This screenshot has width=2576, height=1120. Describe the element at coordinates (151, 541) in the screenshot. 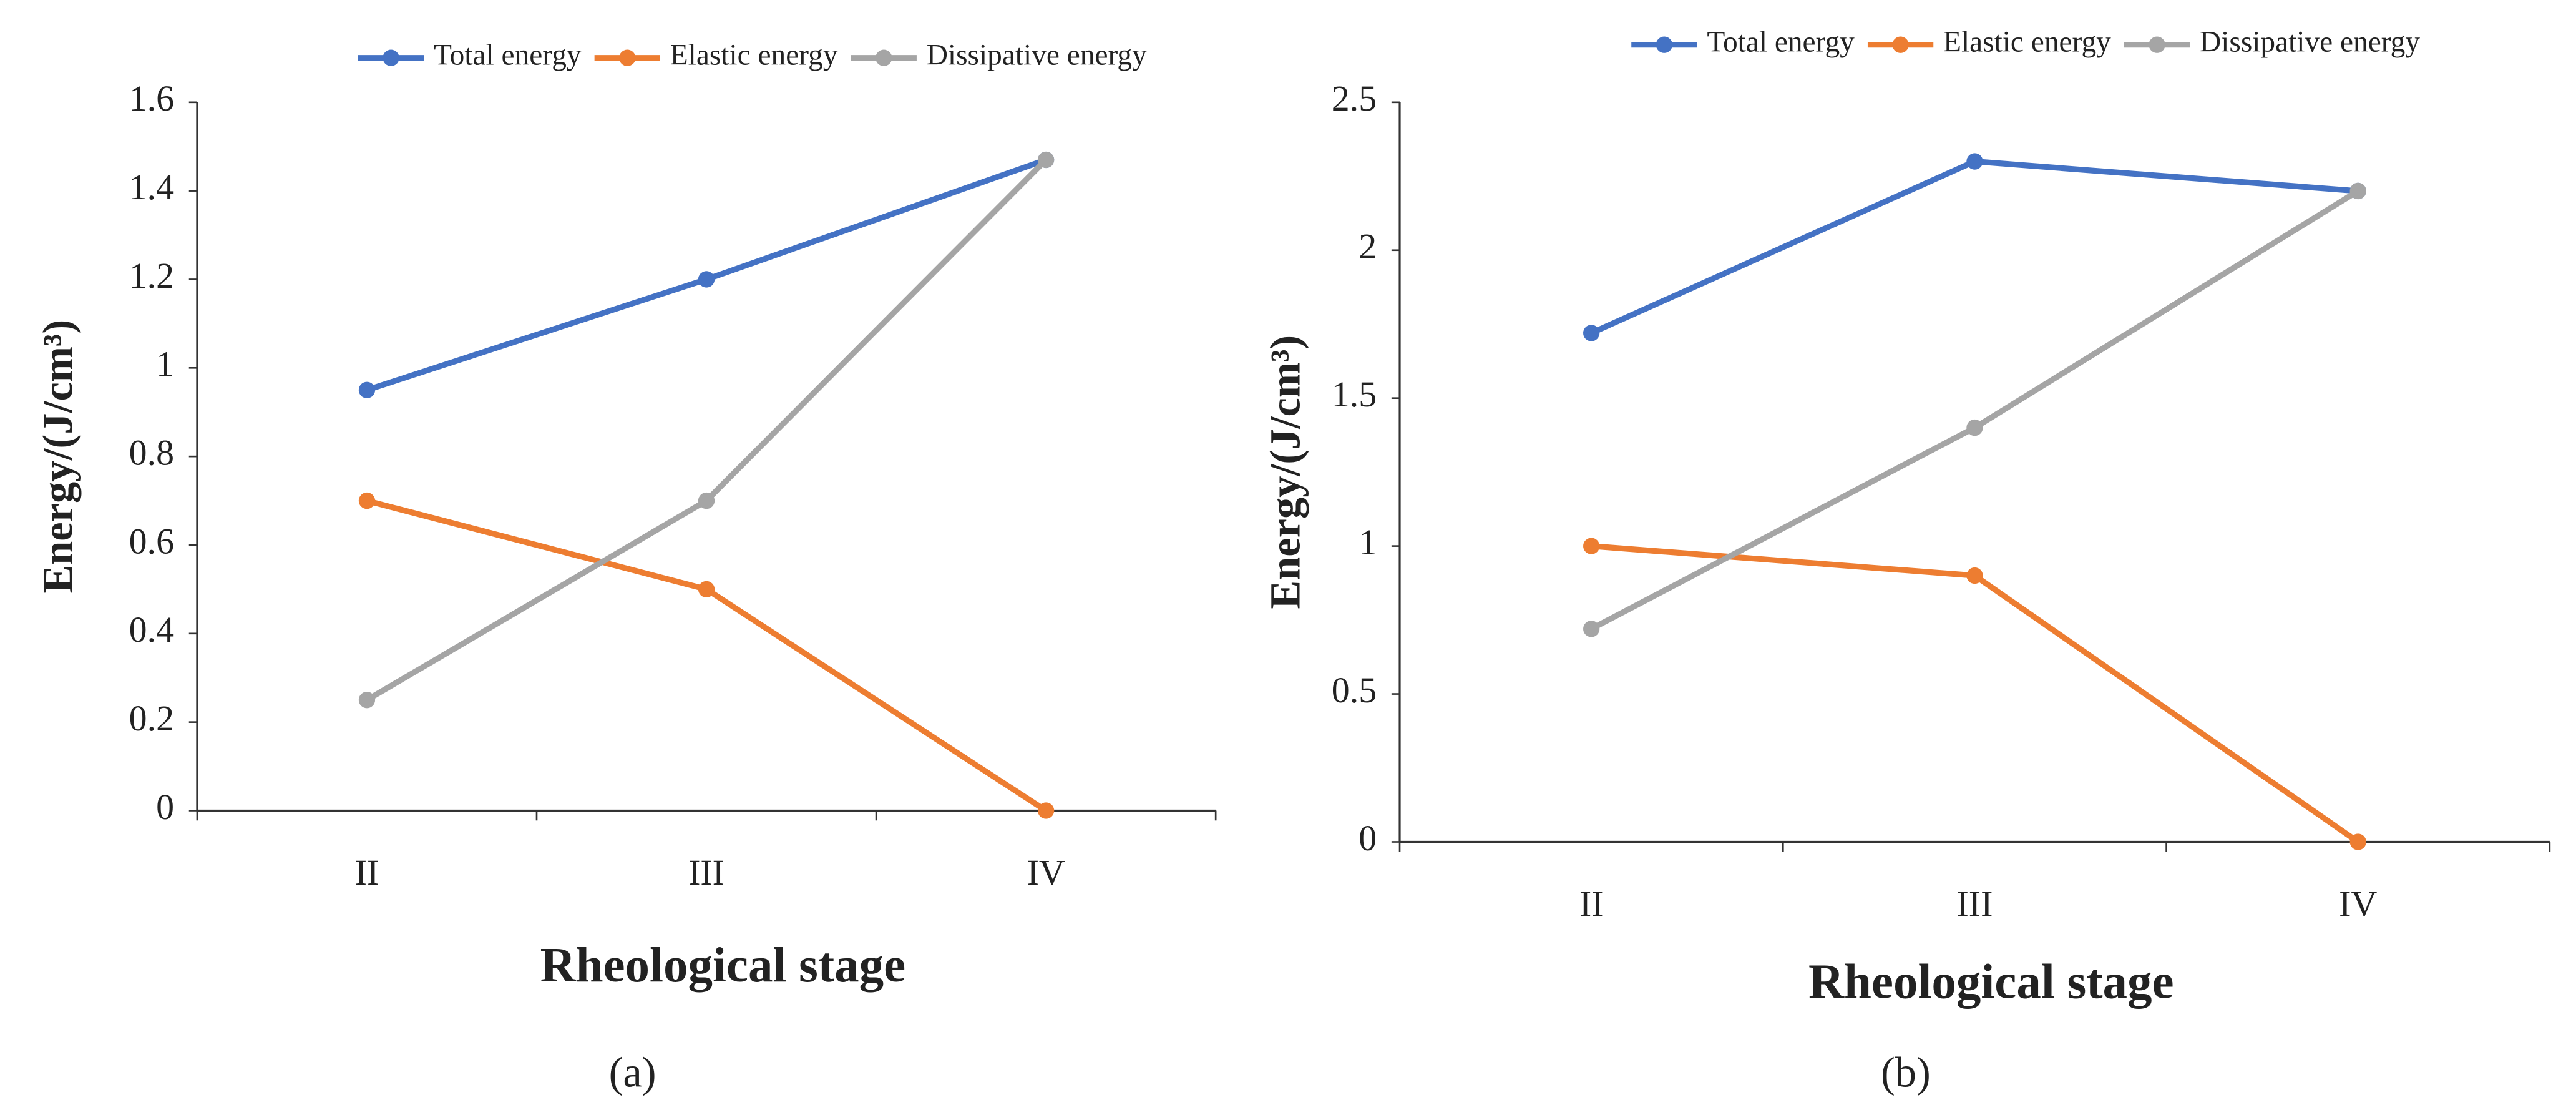

I see `y-tick-label: 0.6` at that location.